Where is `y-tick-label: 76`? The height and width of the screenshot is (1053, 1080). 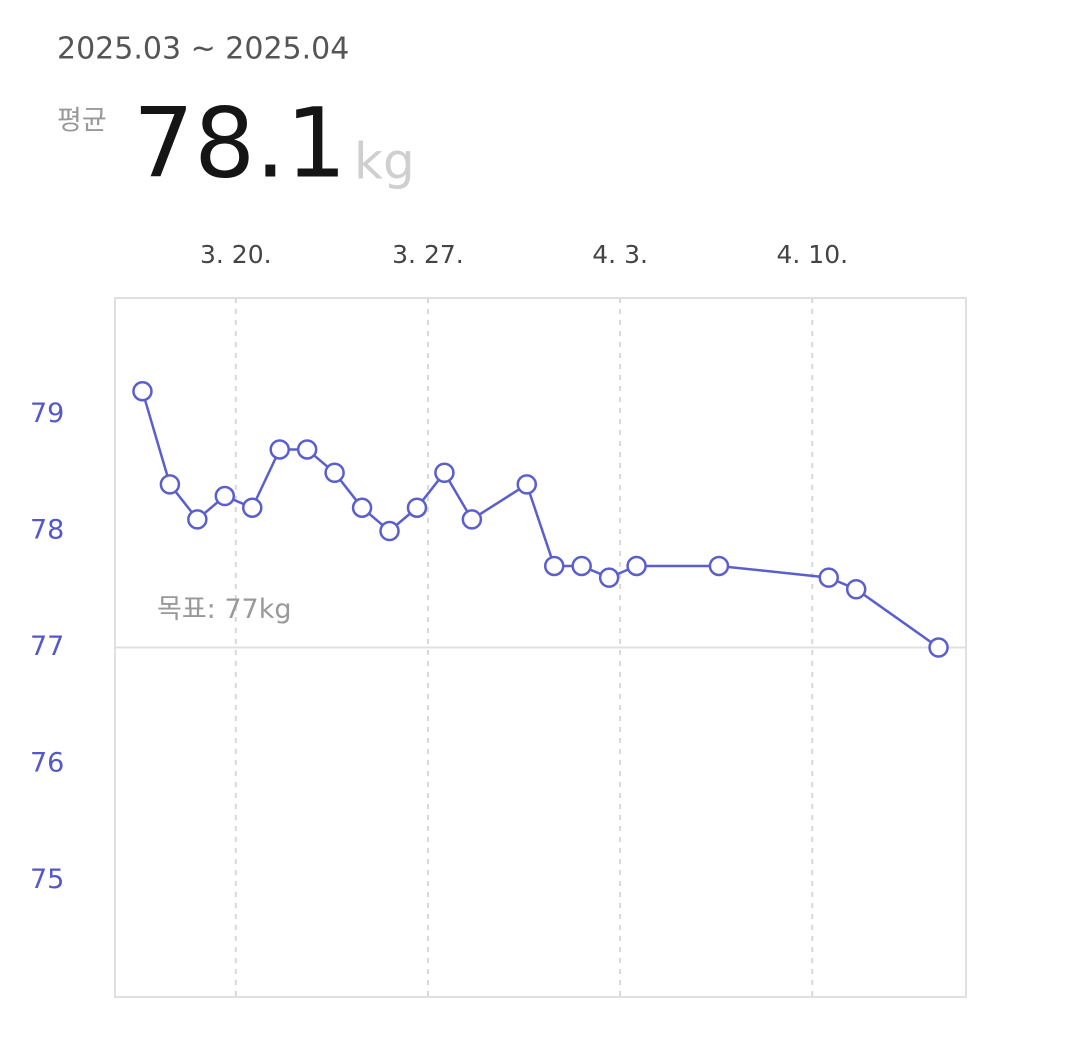 y-tick-label: 76 is located at coordinates (47, 763).